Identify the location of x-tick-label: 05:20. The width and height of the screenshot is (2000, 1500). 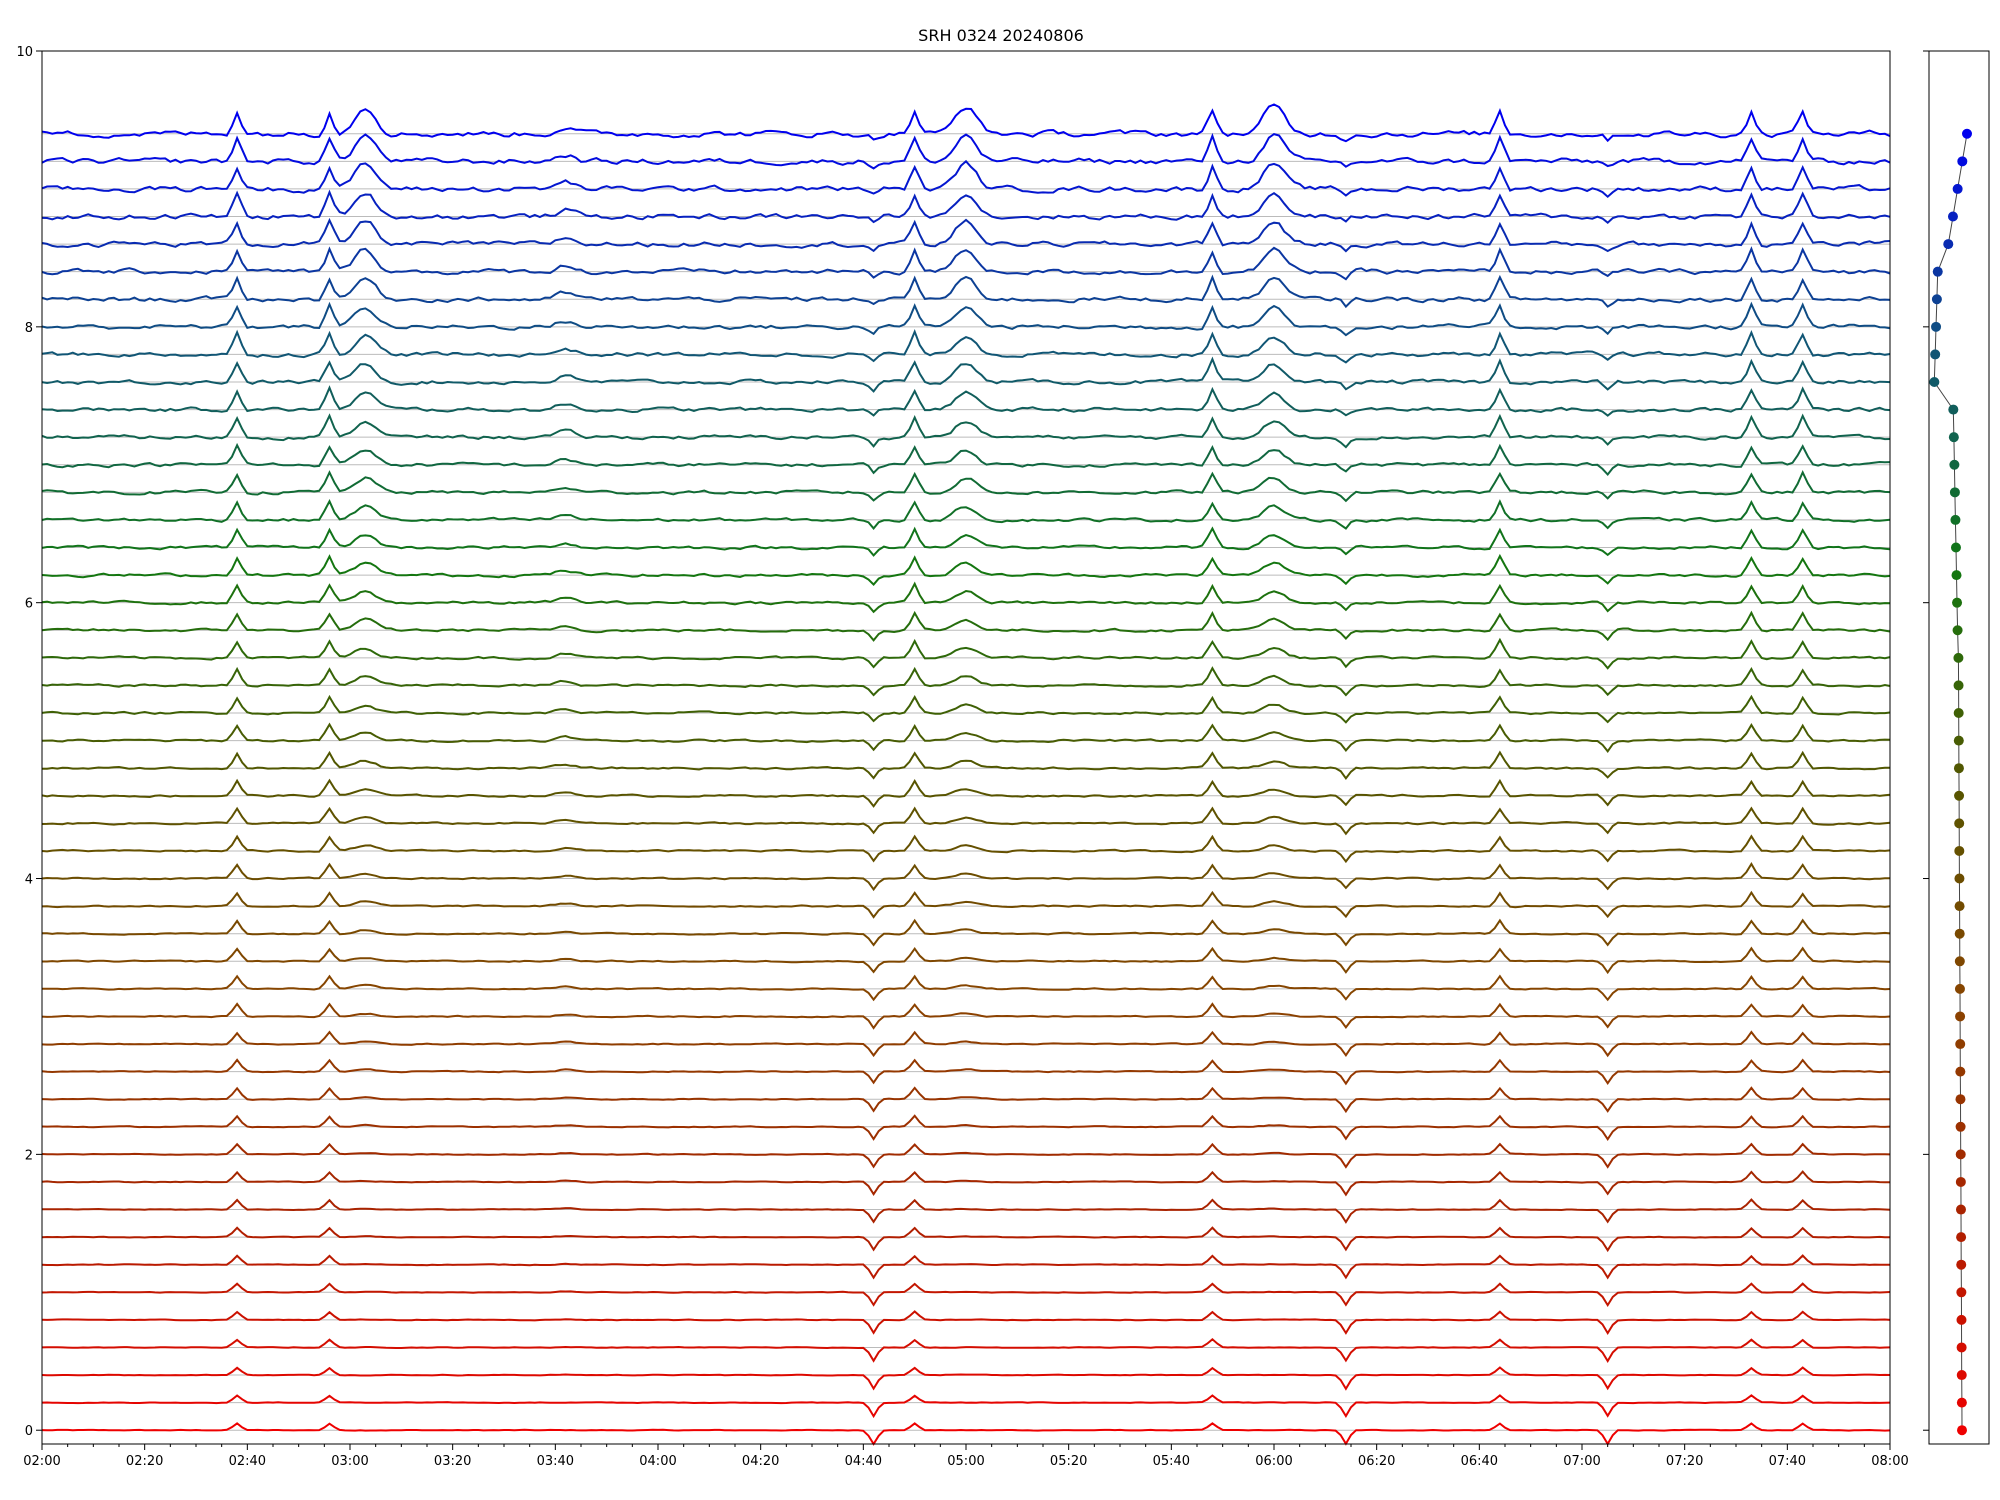
(1068, 1461).